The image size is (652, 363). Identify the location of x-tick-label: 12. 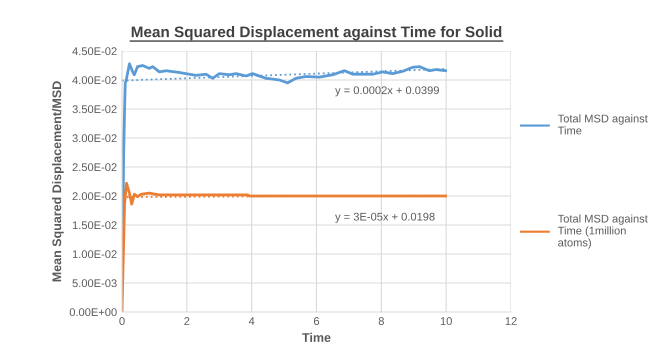
(511, 321).